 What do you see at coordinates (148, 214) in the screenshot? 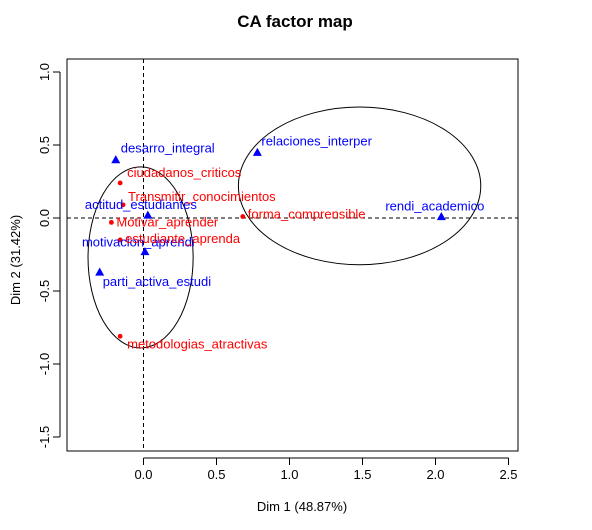
I see `triangle-point-actitud-estudiantes` at bounding box center [148, 214].